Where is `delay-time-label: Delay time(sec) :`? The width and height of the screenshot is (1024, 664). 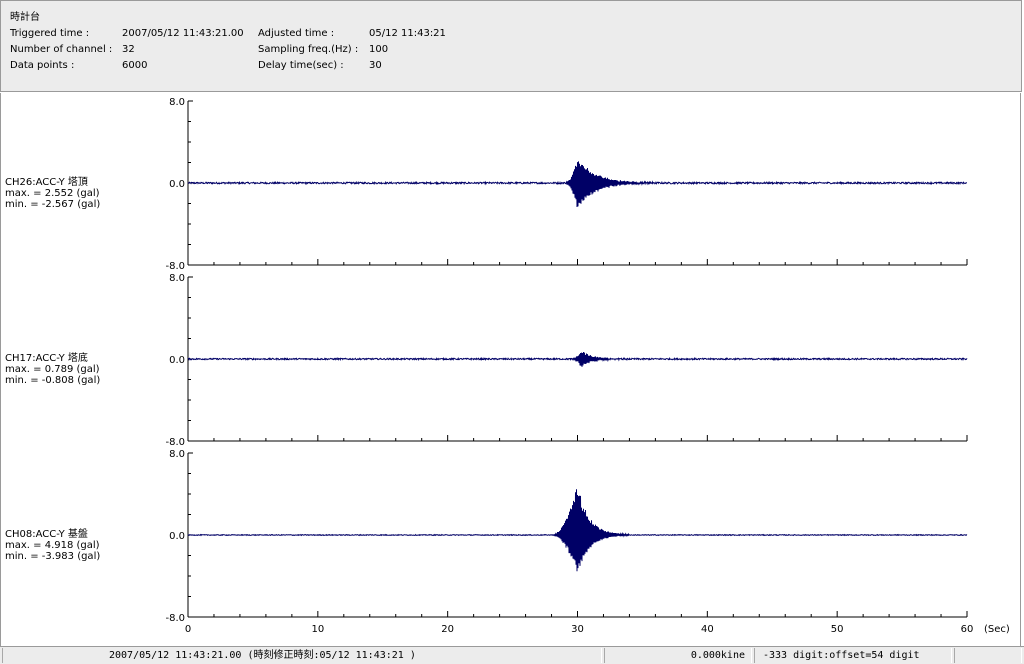 delay-time-label: Delay time(sec) : is located at coordinates (301, 65).